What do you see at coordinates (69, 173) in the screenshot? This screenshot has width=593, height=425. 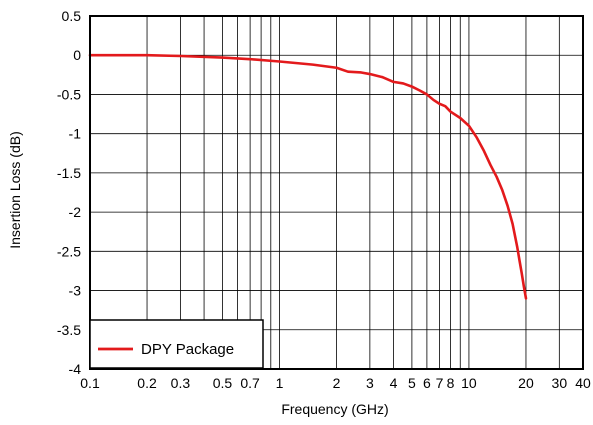 I see `y-tick-label: -1.5` at bounding box center [69, 173].